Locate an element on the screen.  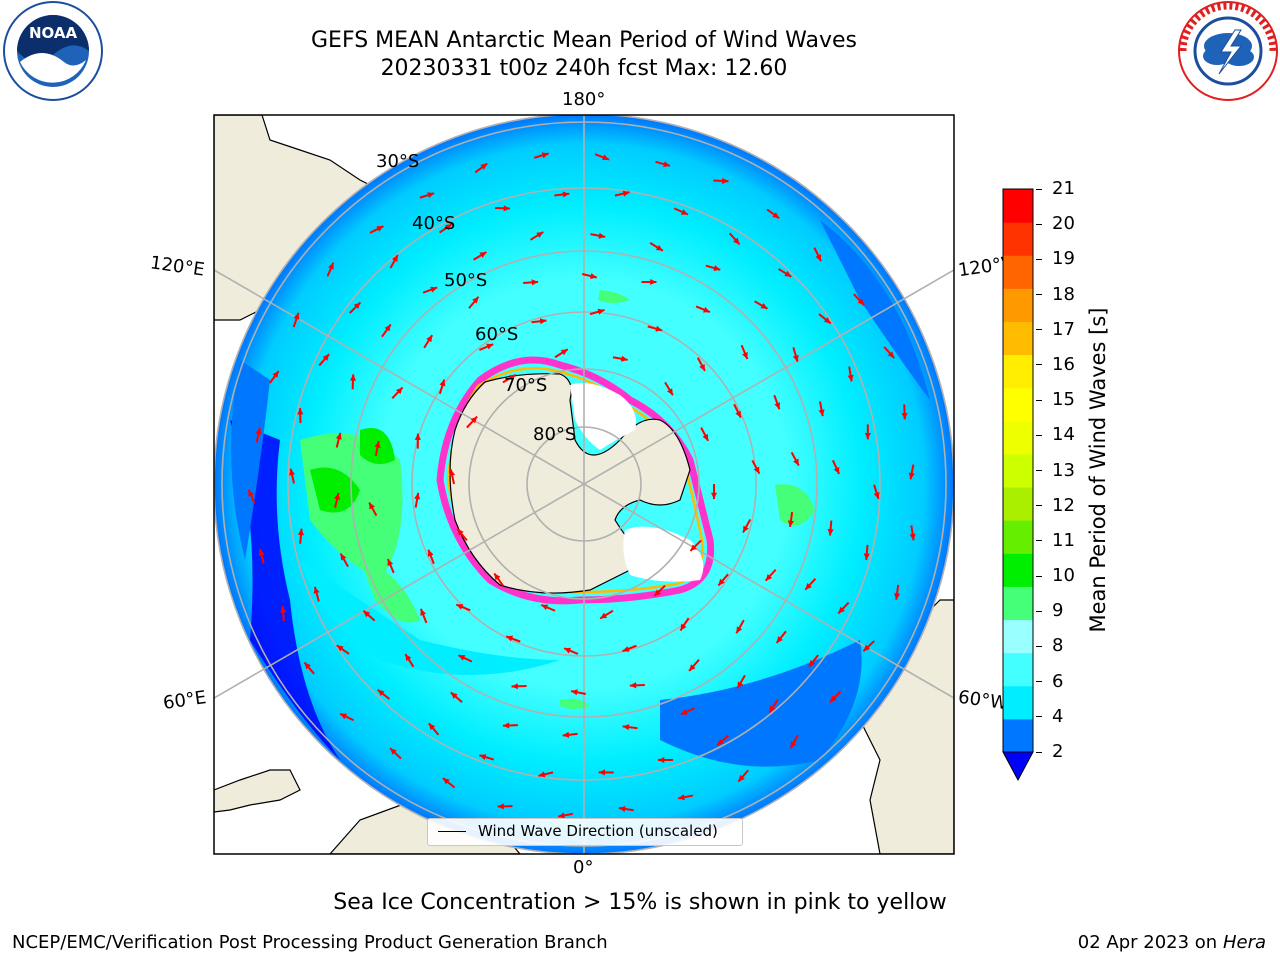
colorbar-tick-label: 12 is located at coordinates (1063, 505).